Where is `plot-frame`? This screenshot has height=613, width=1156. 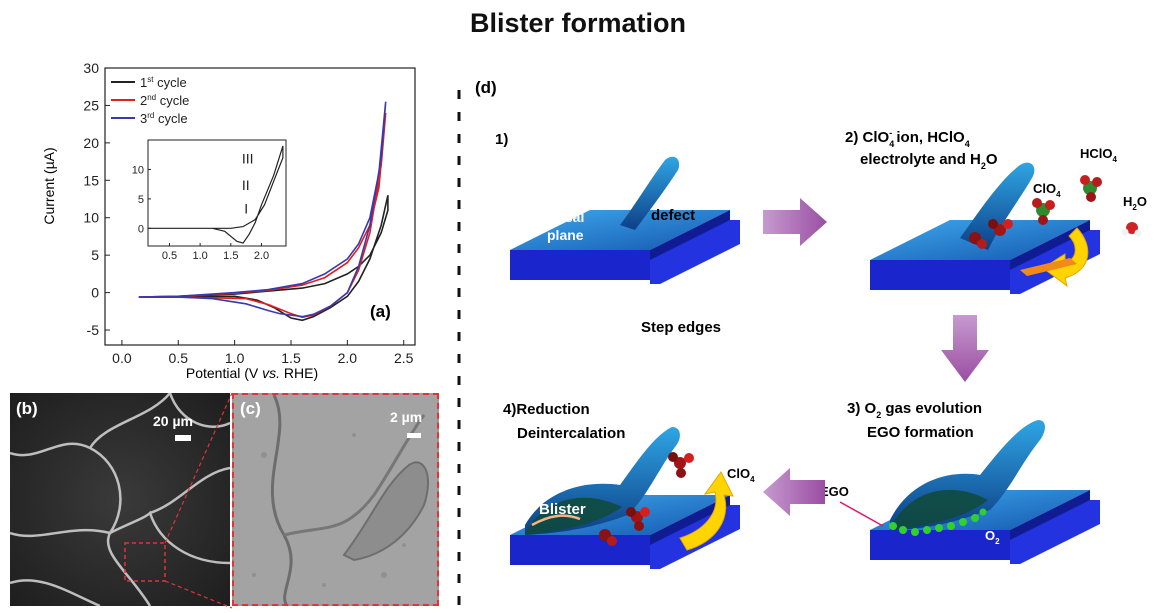
plot-frame is located at coordinates (260, 206).